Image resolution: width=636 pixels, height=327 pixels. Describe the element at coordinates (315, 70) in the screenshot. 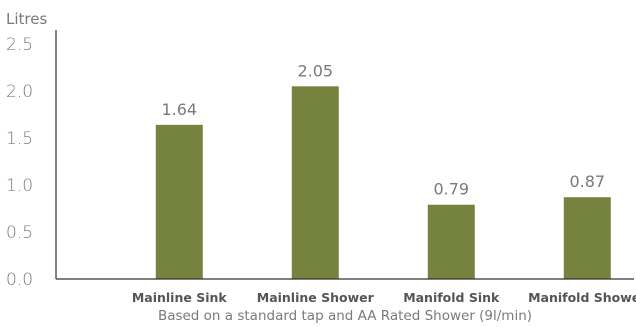

I see `bar-value-label: 2.05` at that location.